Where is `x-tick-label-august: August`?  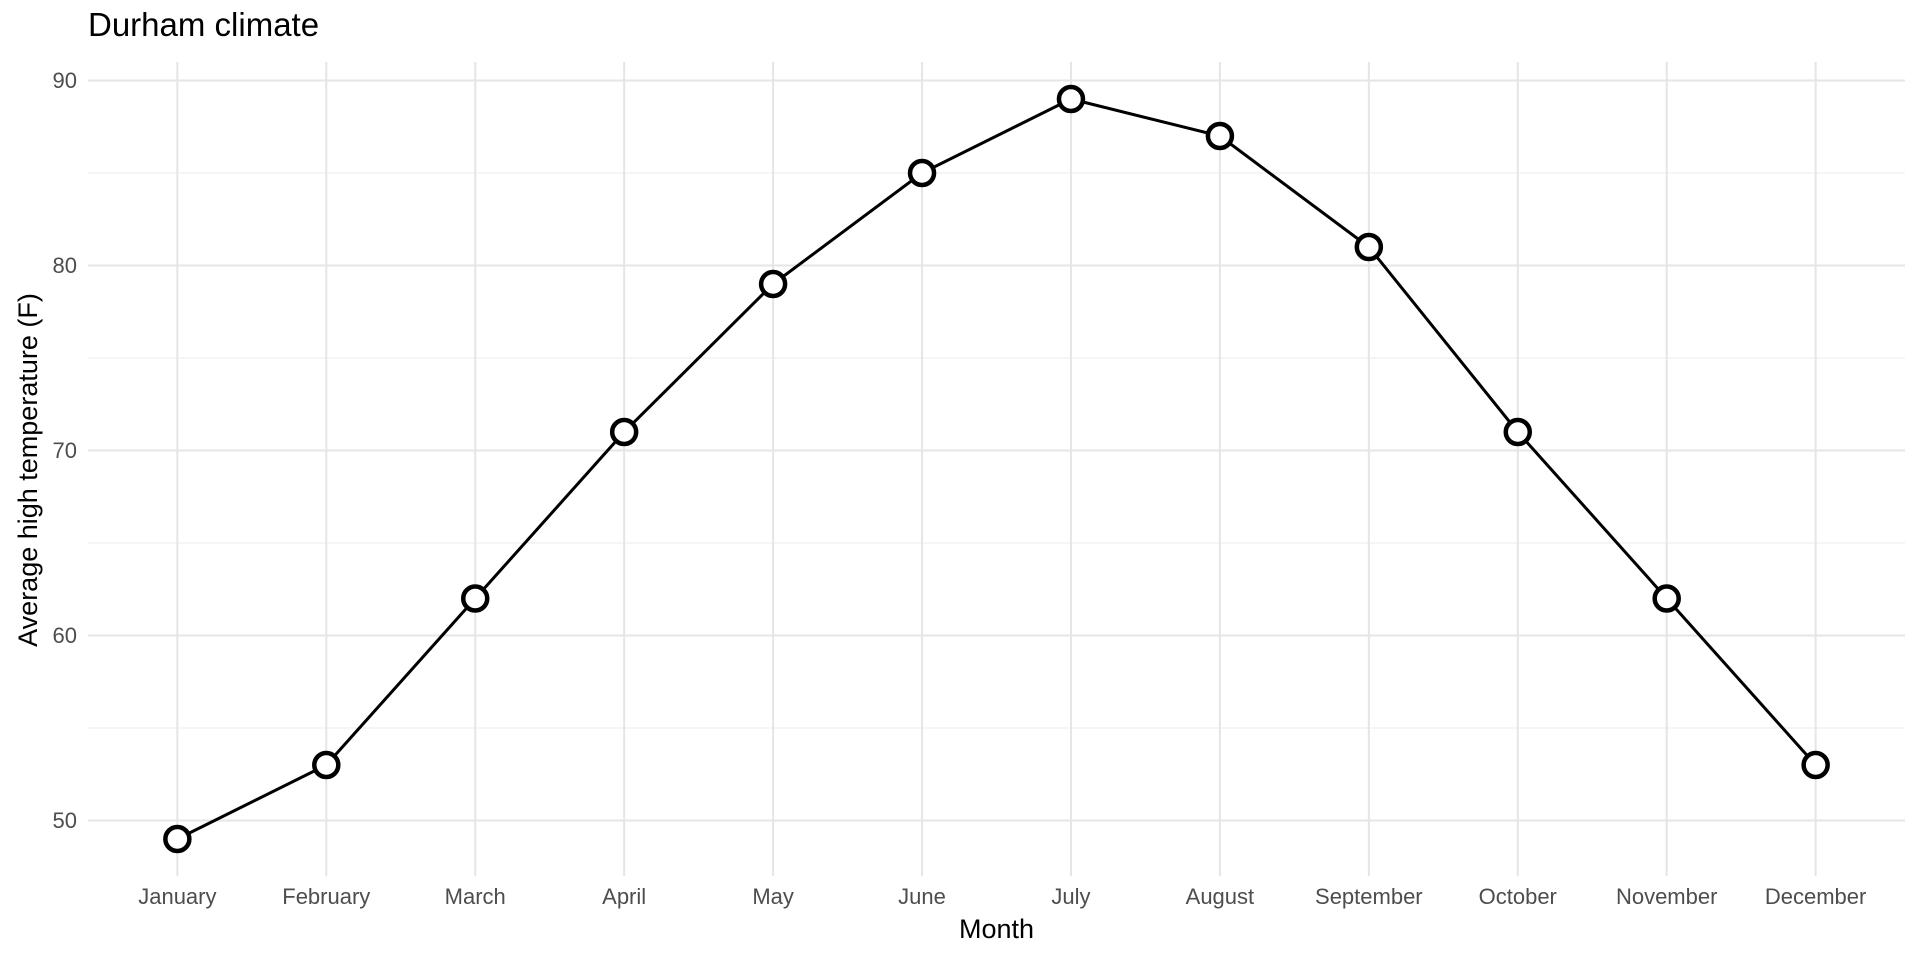 x-tick-label-august: August is located at coordinates (1220, 896).